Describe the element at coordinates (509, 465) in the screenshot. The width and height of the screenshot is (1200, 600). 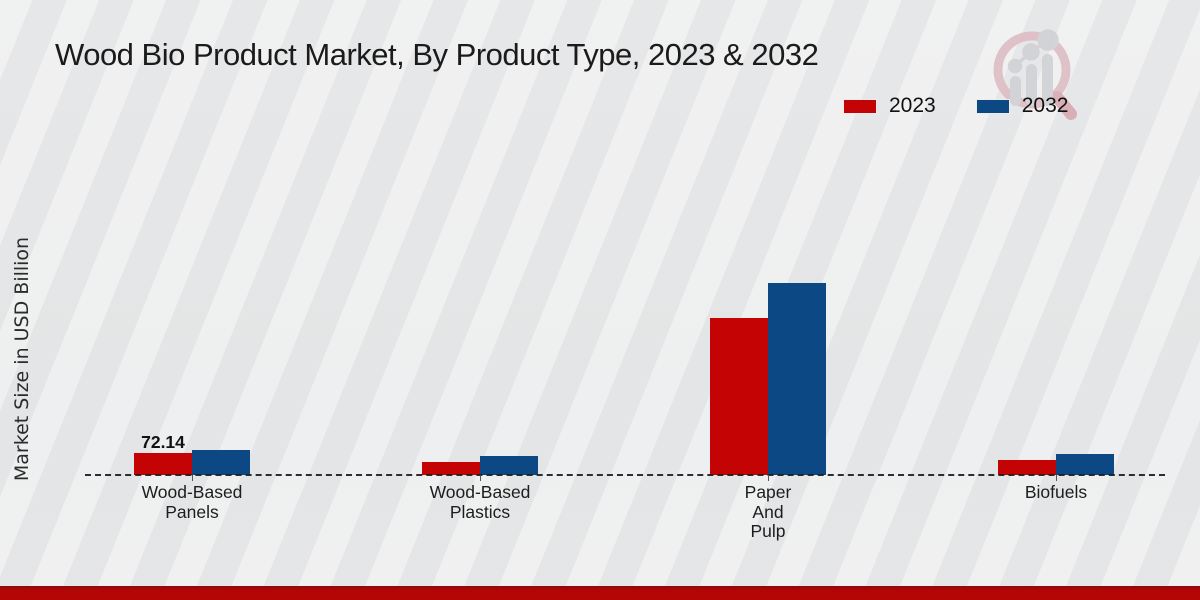
I see `bar-2032-wood-based-plastics` at that location.